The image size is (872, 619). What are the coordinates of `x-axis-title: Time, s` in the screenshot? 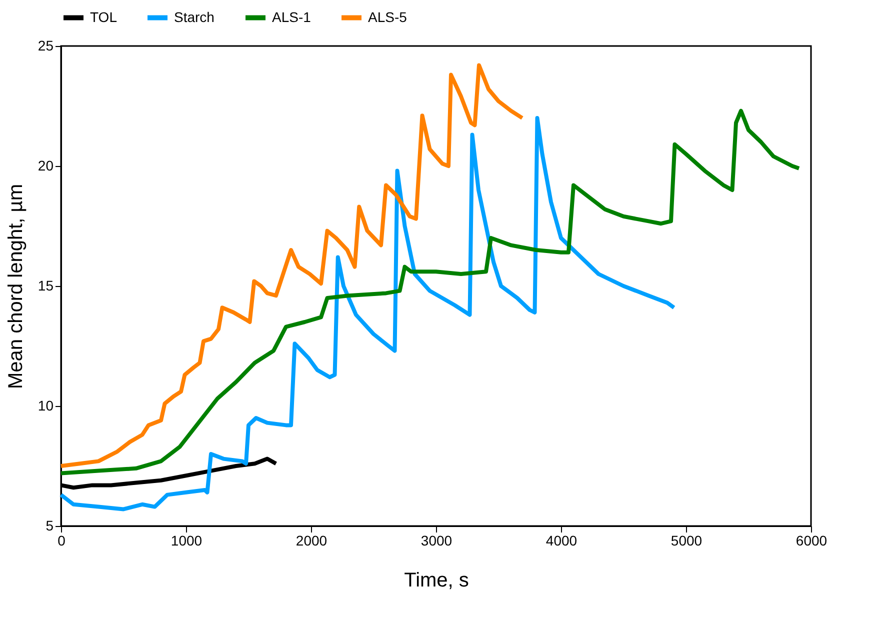 It's located at (436, 581).